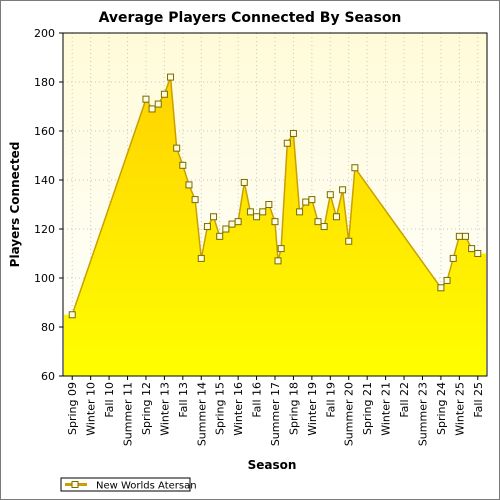 This screenshot has width=500, height=500. What do you see at coordinates (459, 409) in the screenshot?
I see `x-tick-label: Winter 25` at bounding box center [459, 409].